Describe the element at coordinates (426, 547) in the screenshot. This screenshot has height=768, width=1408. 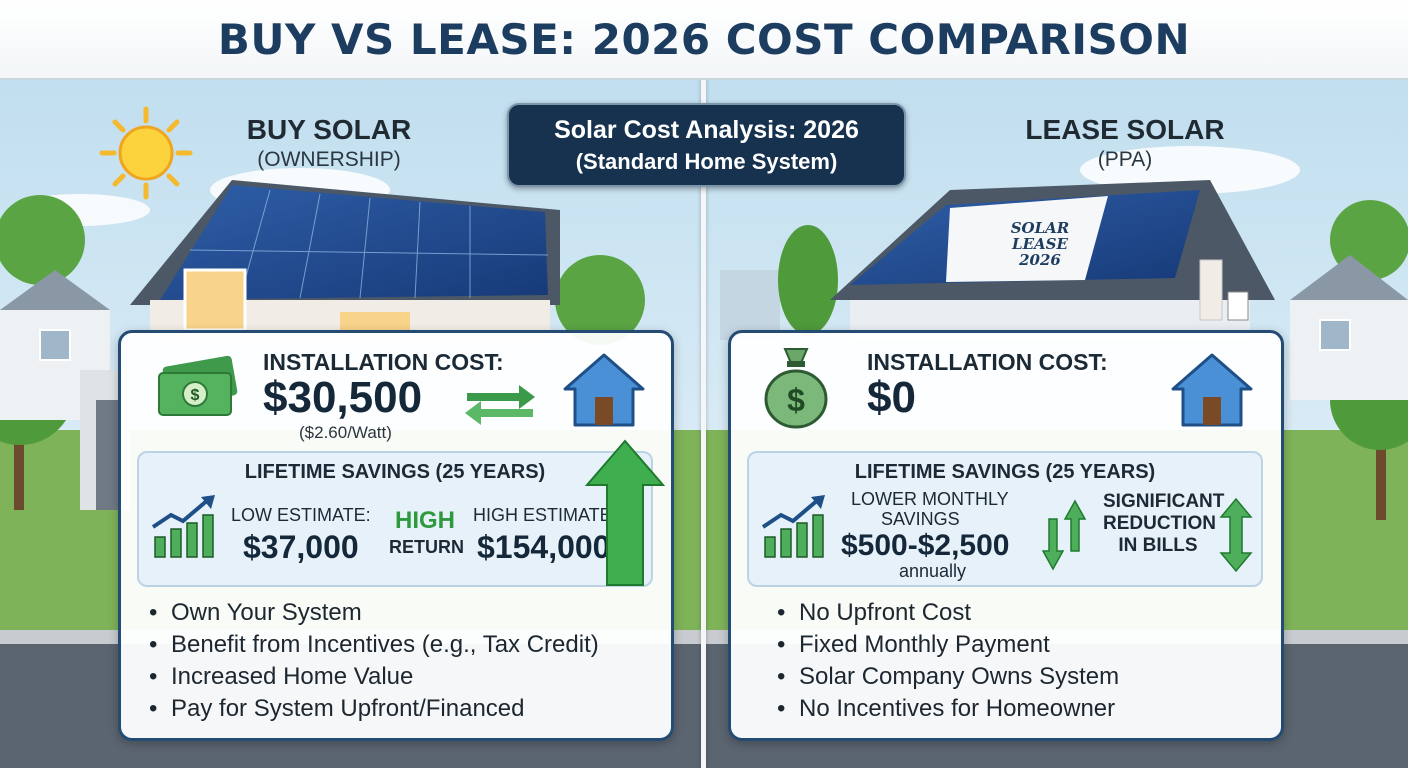
I see `buy-high-return-line-2: RETURN` at that location.